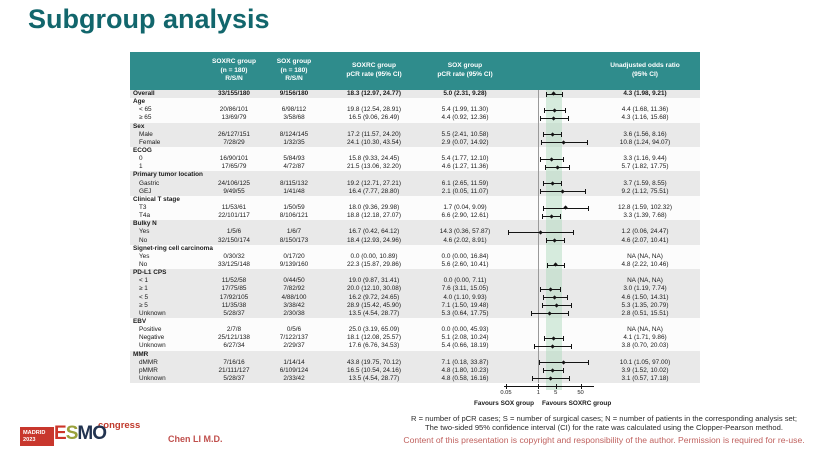 The width and height of the screenshot is (832, 460). I want to click on soxrc-rsn: 32/150/174, so click(234, 240).